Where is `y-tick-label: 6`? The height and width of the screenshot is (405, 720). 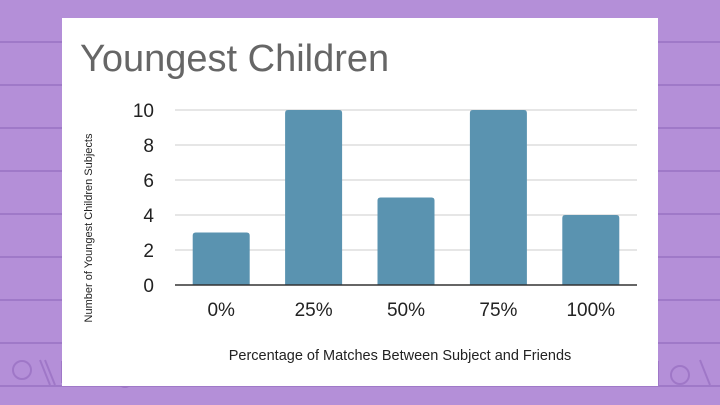
y-tick-label: 6 is located at coordinates (148, 181).